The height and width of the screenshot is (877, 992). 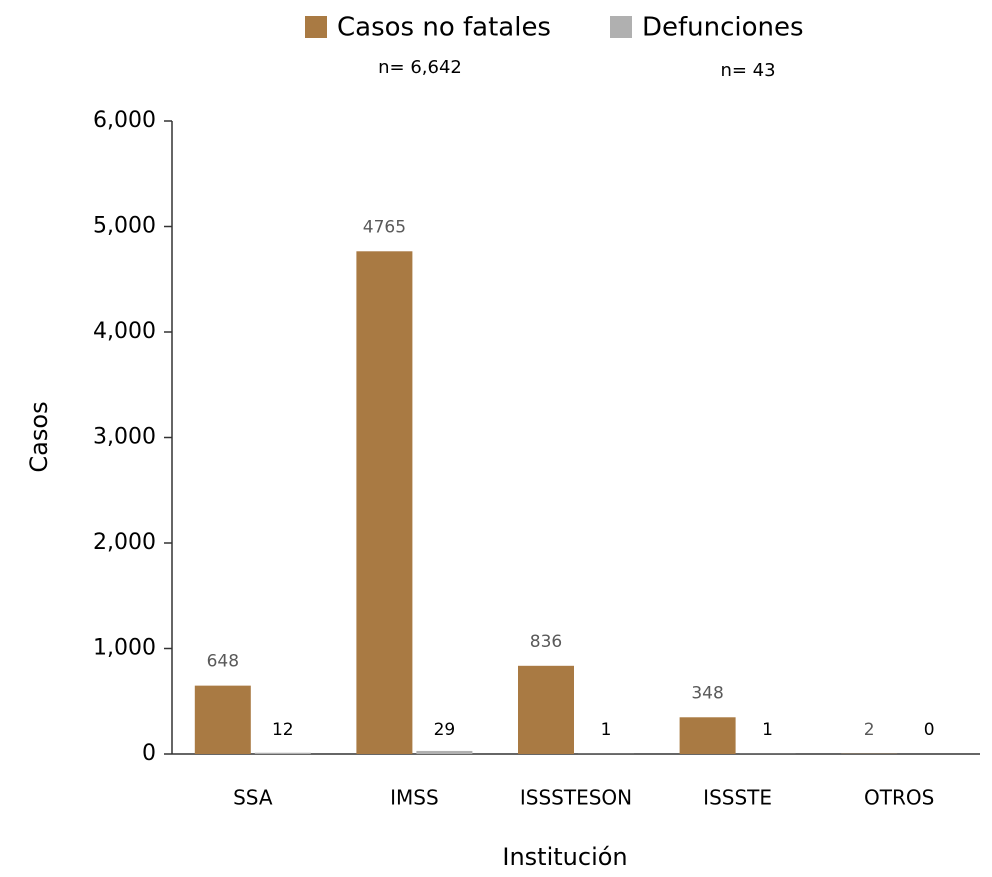 What do you see at coordinates (149, 753) in the screenshot?
I see `y-tick-label: 0` at bounding box center [149, 753].